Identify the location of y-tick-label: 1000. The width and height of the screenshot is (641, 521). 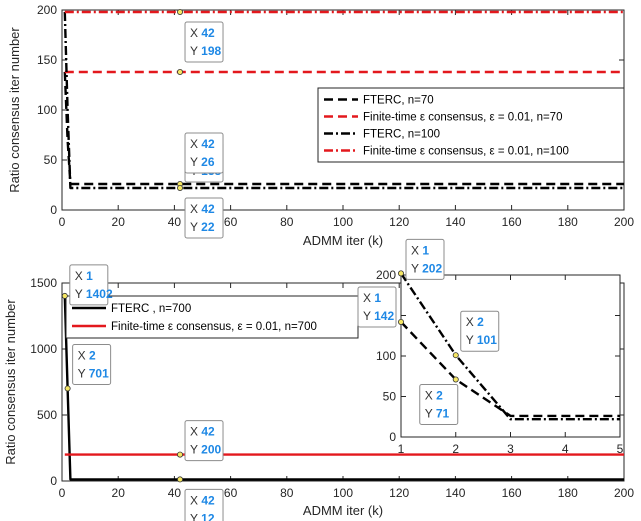
(43, 349).